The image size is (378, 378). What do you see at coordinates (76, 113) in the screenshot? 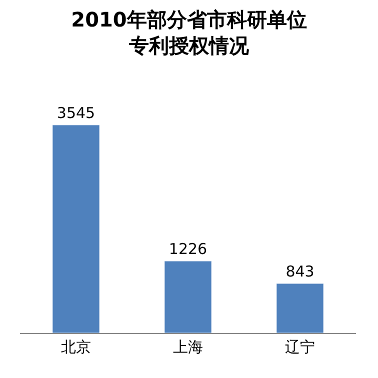
I see `data-label: 3545` at bounding box center [76, 113].